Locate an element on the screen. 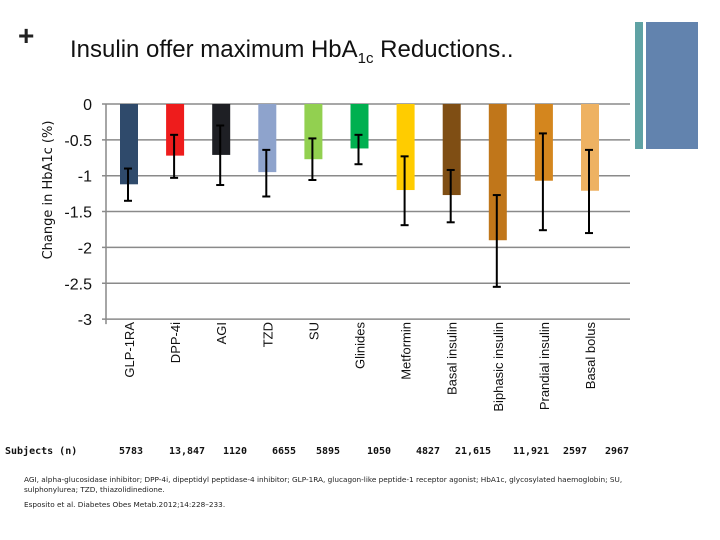 The height and width of the screenshot is (540, 720). x-tick-label: Metformin is located at coordinates (406, 351).